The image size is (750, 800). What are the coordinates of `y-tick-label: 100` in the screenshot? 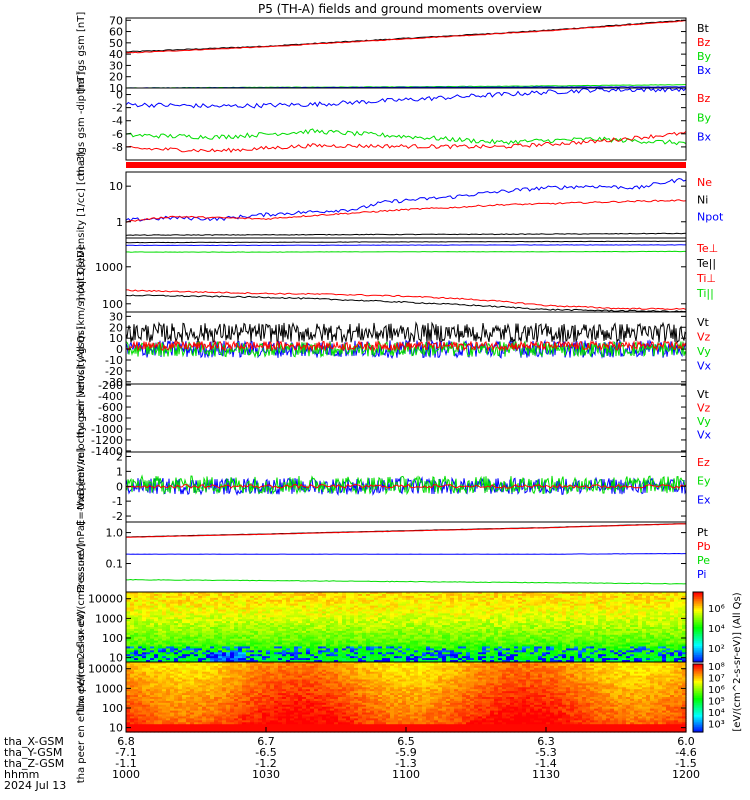 It's located at (112, 304).